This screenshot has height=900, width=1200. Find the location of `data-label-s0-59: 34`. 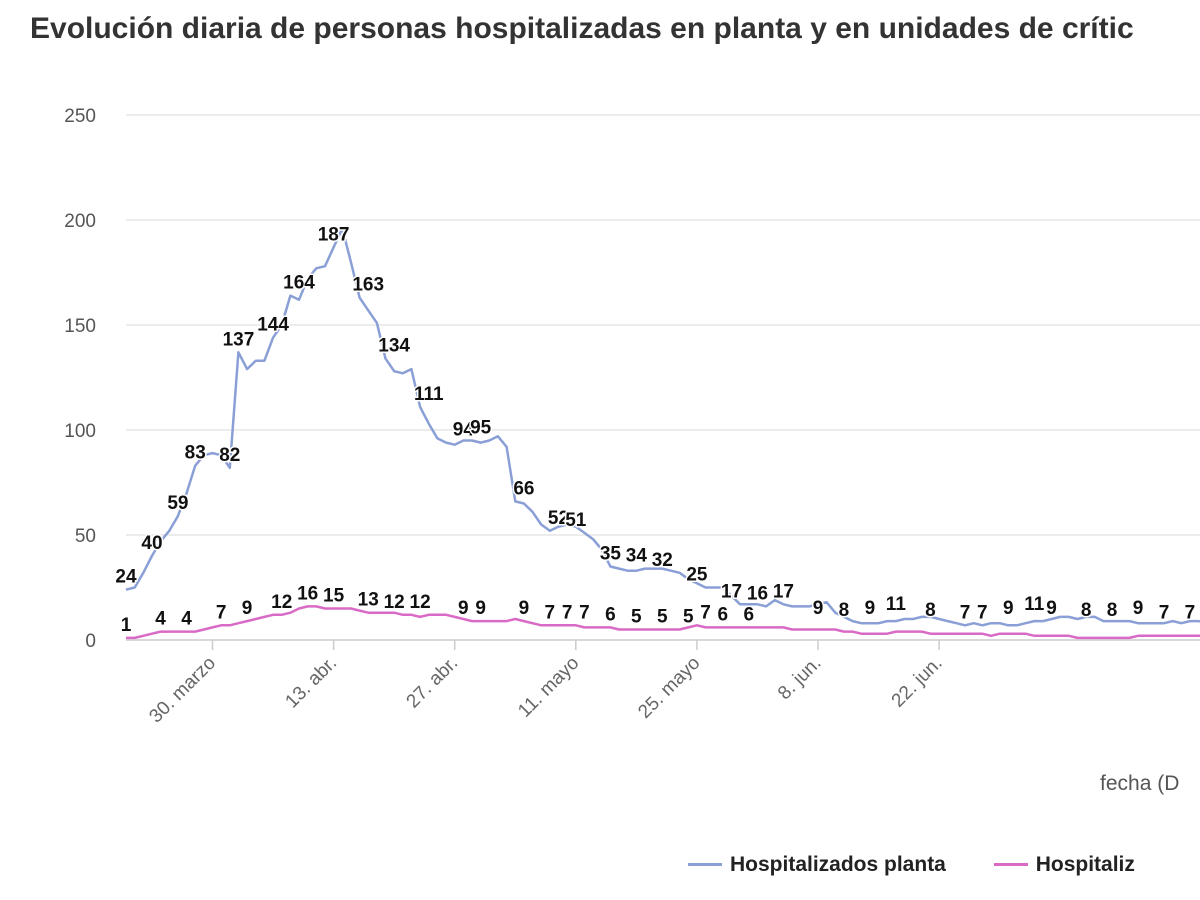

data-label-s0-59: 34 is located at coordinates (637, 556).